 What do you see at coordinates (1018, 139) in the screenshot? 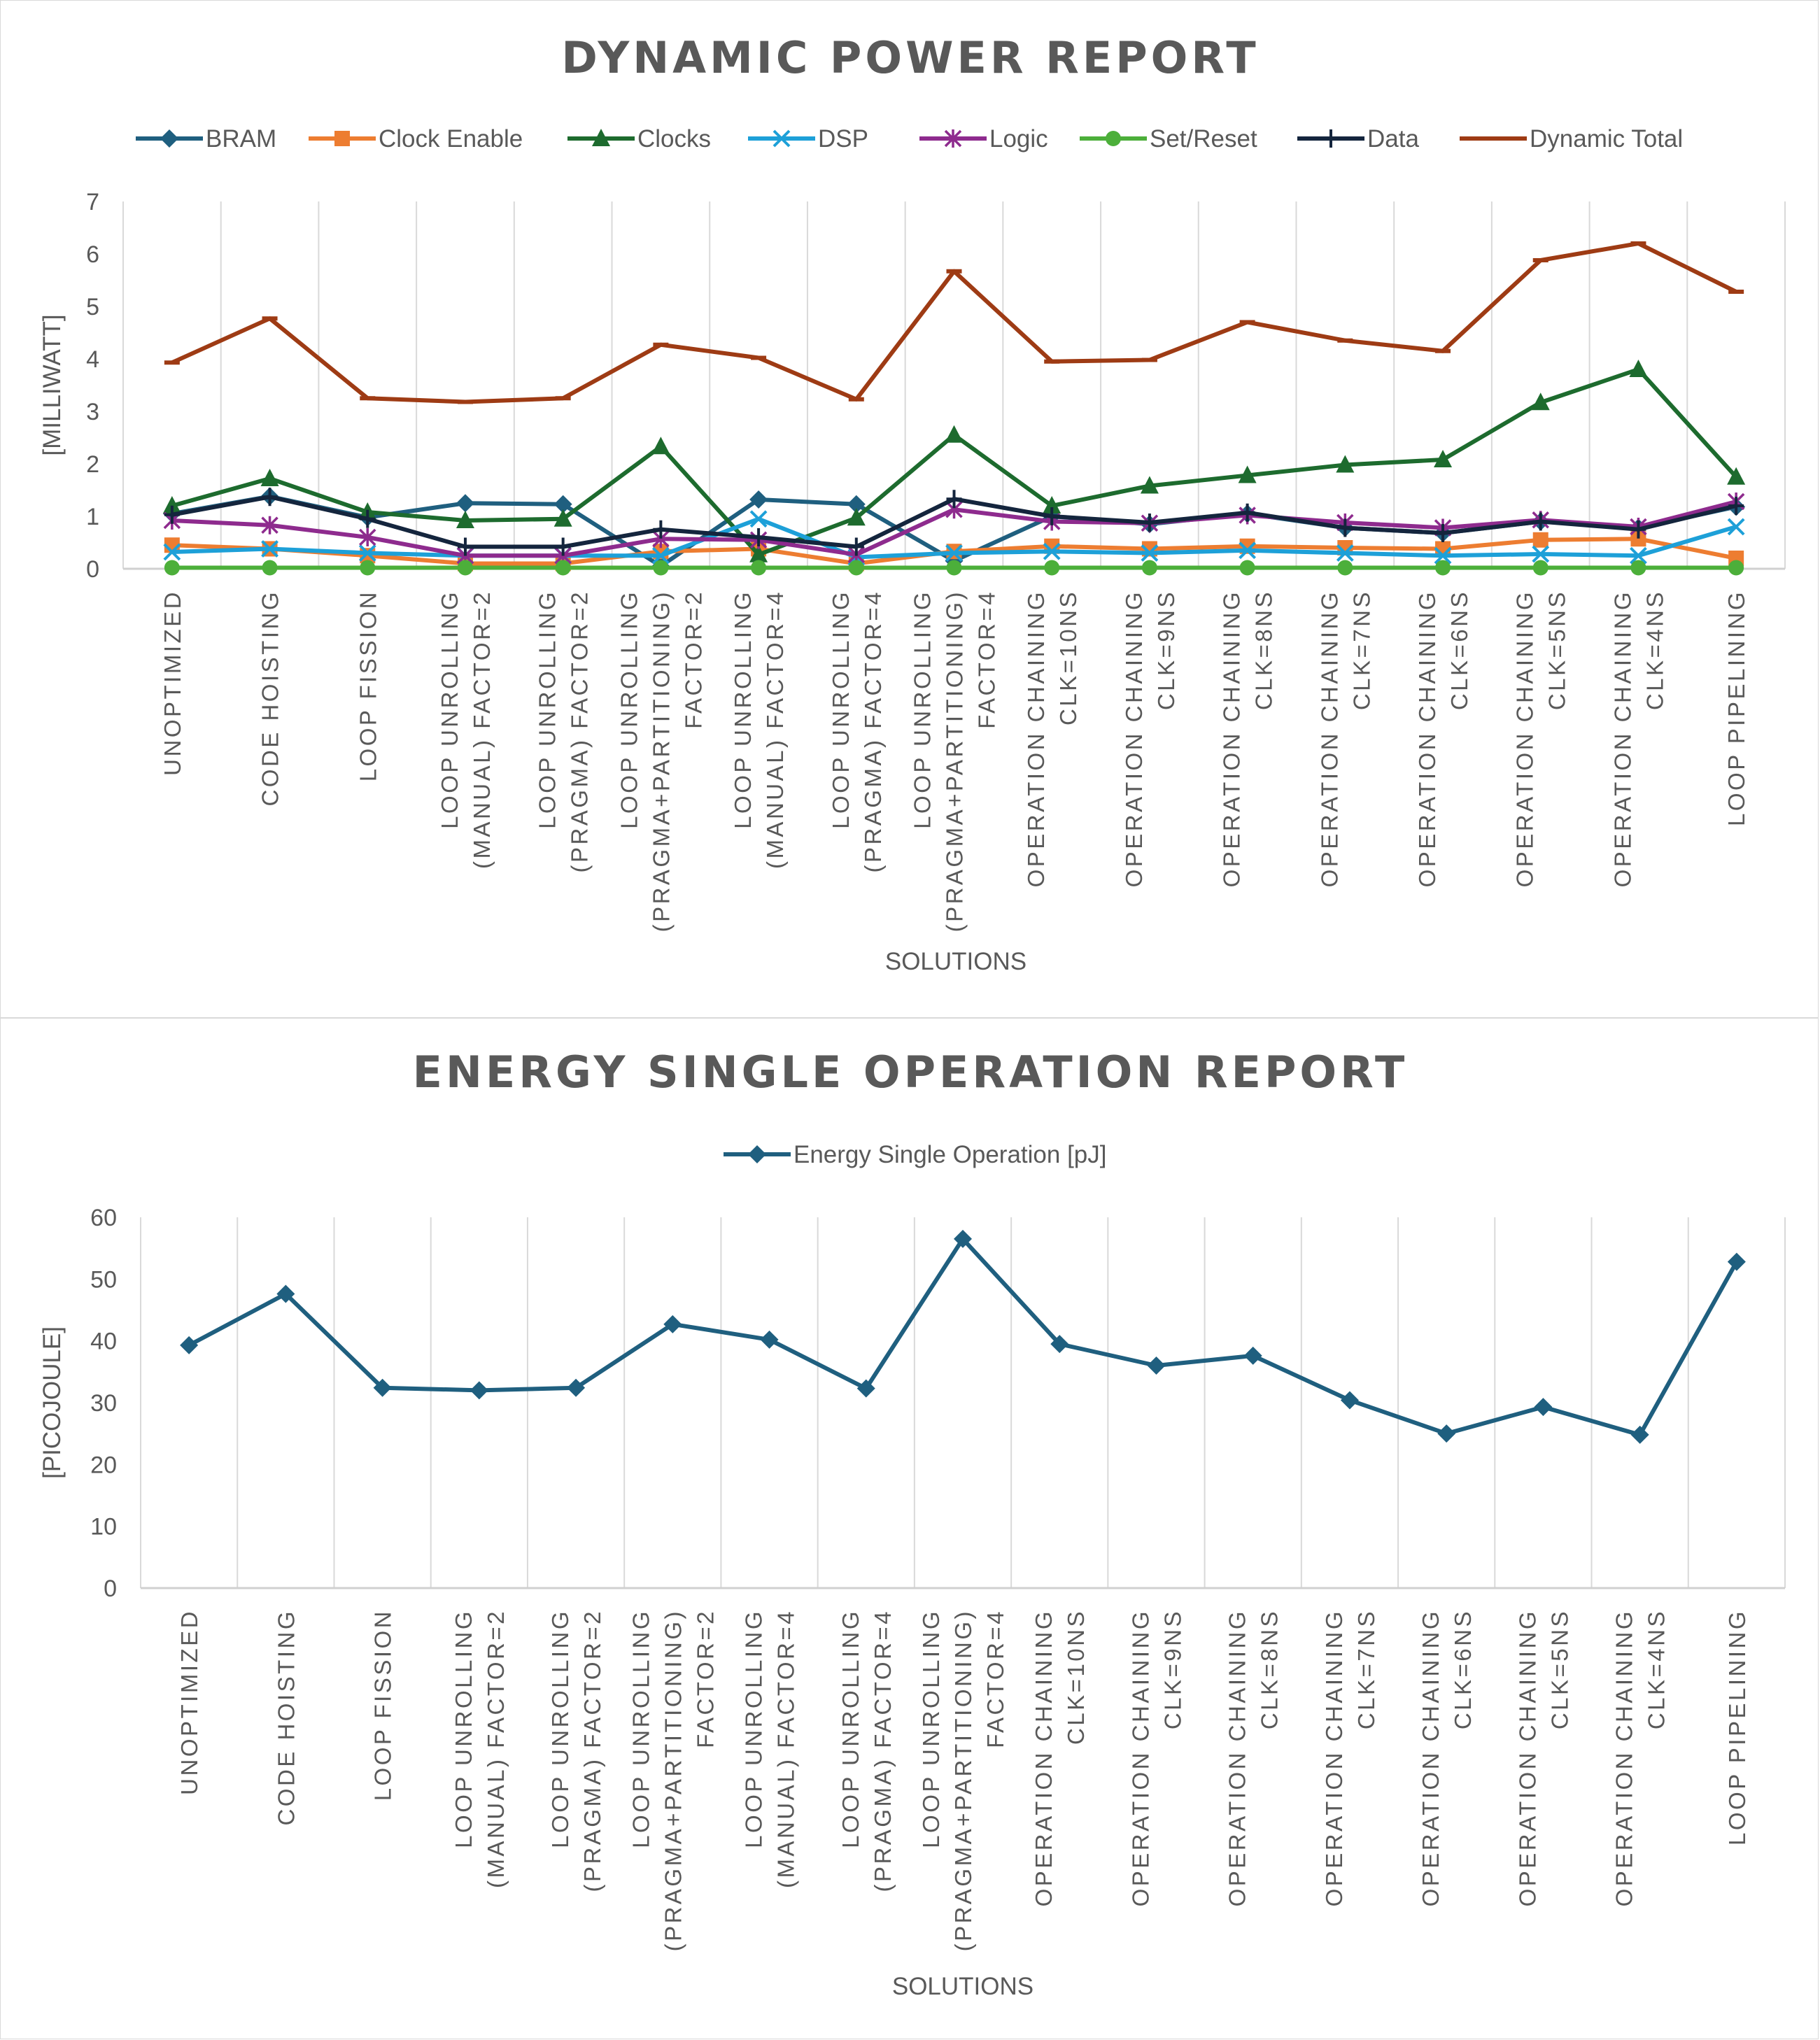
I see `legend-label: Logic` at bounding box center [1018, 139].